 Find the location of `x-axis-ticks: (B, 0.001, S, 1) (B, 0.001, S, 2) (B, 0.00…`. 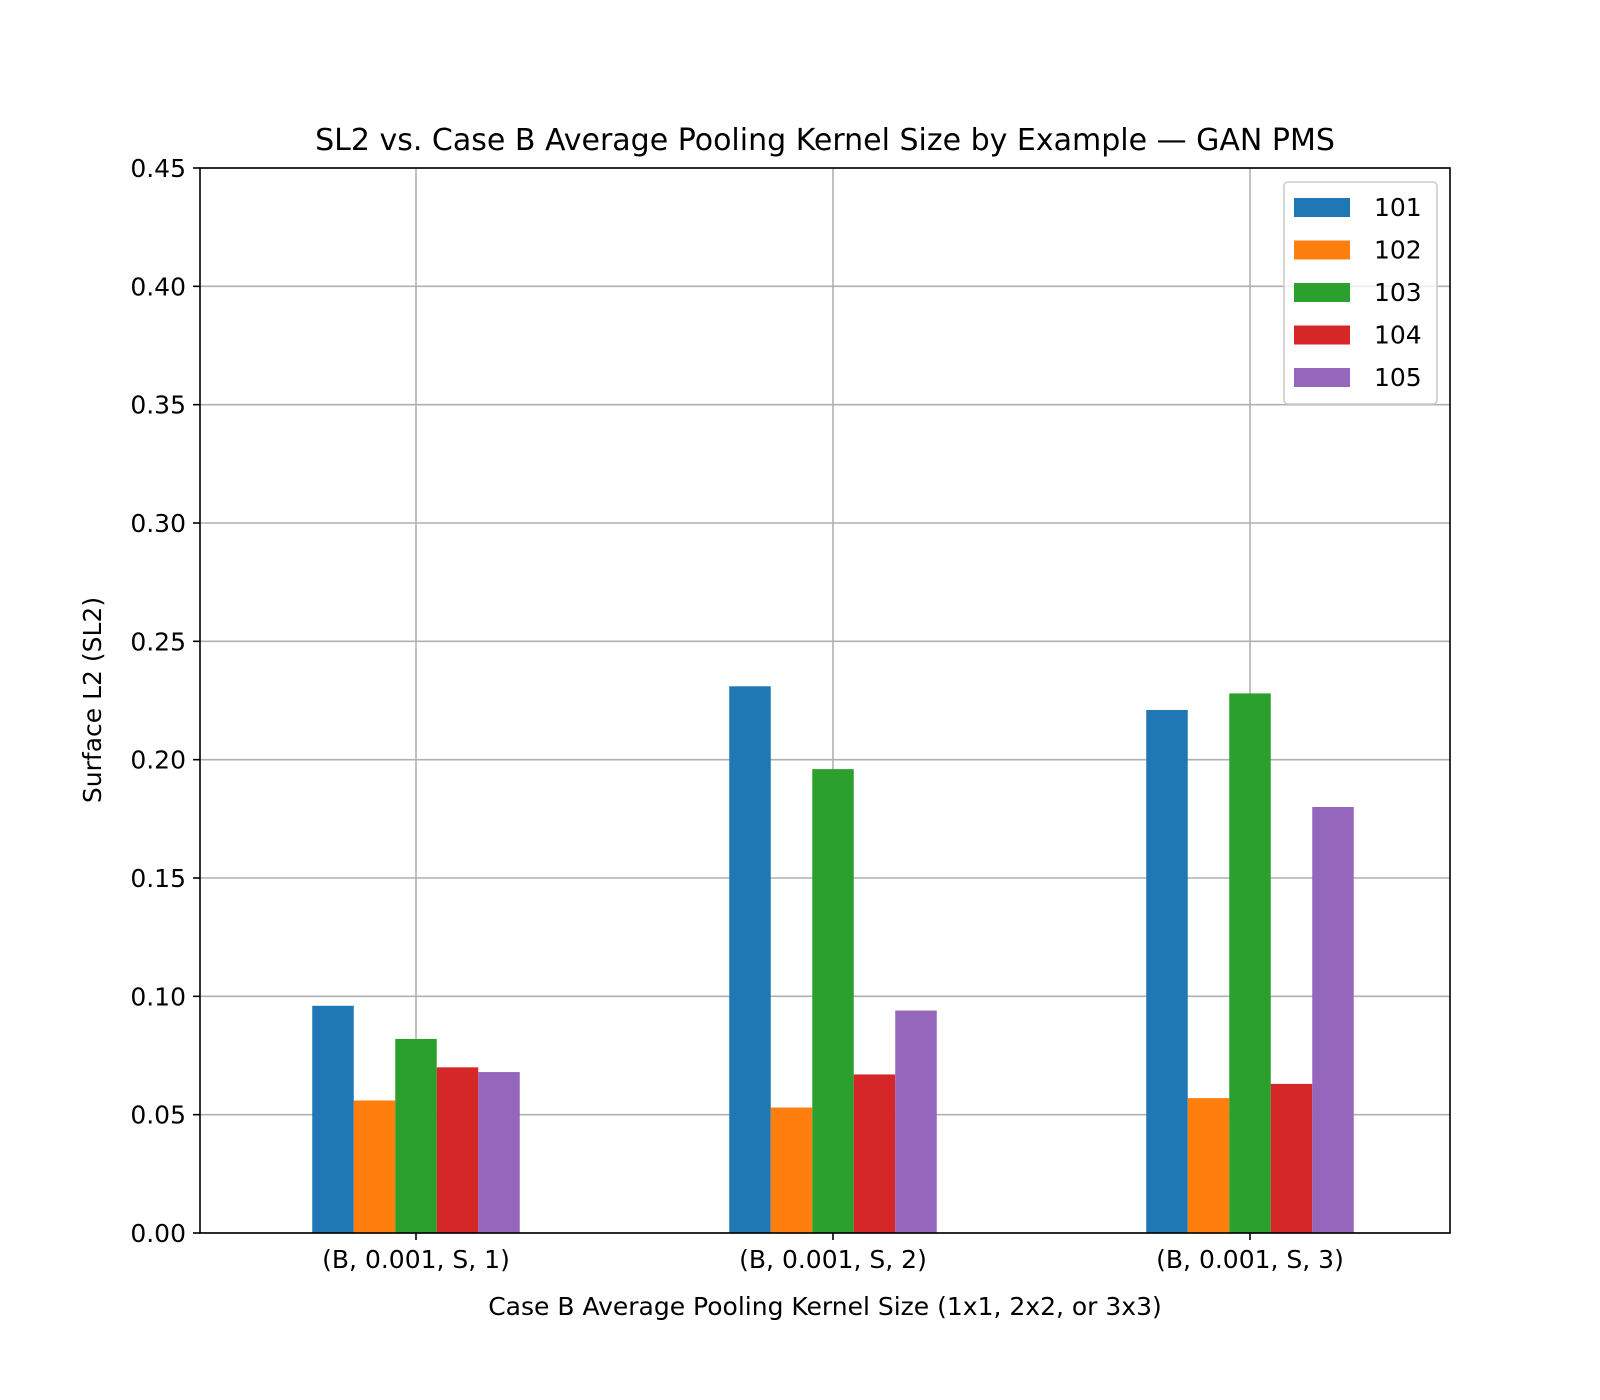

x-axis-ticks: (B, 0.001, S, 1) (B, 0.001, S, 2) (B, 0.00… is located at coordinates (833, 1253).